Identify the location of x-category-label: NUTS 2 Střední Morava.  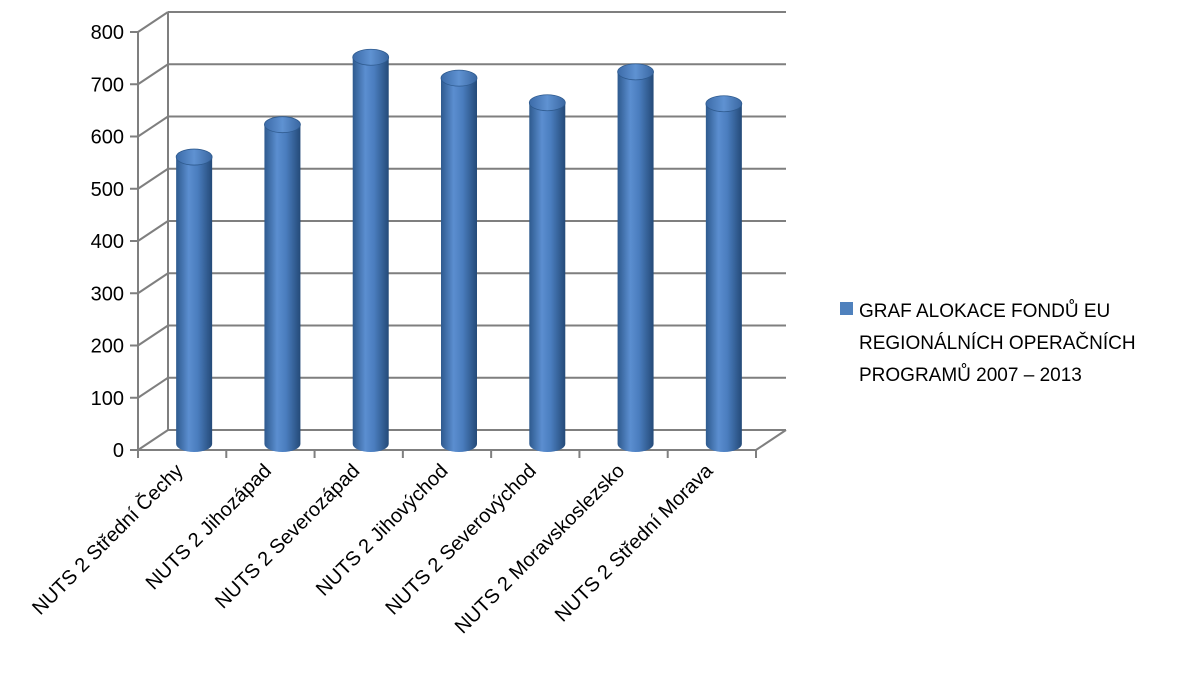
(634, 542).